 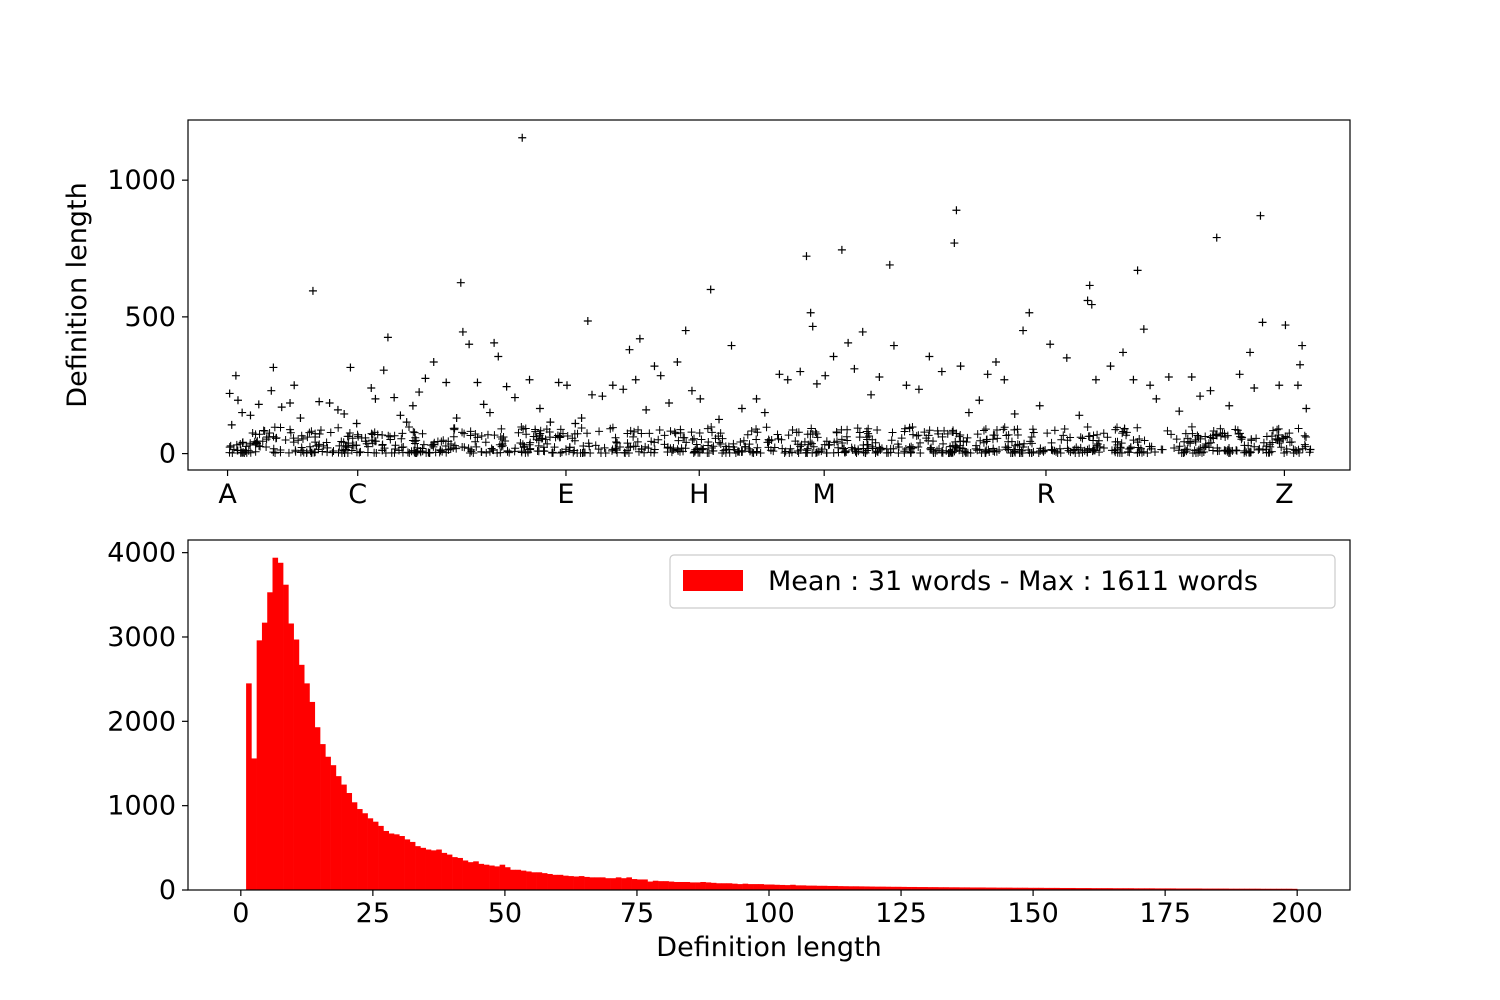 What do you see at coordinates (373, 913) in the screenshot?
I see `histogram-x-tick-label: 25` at bounding box center [373, 913].